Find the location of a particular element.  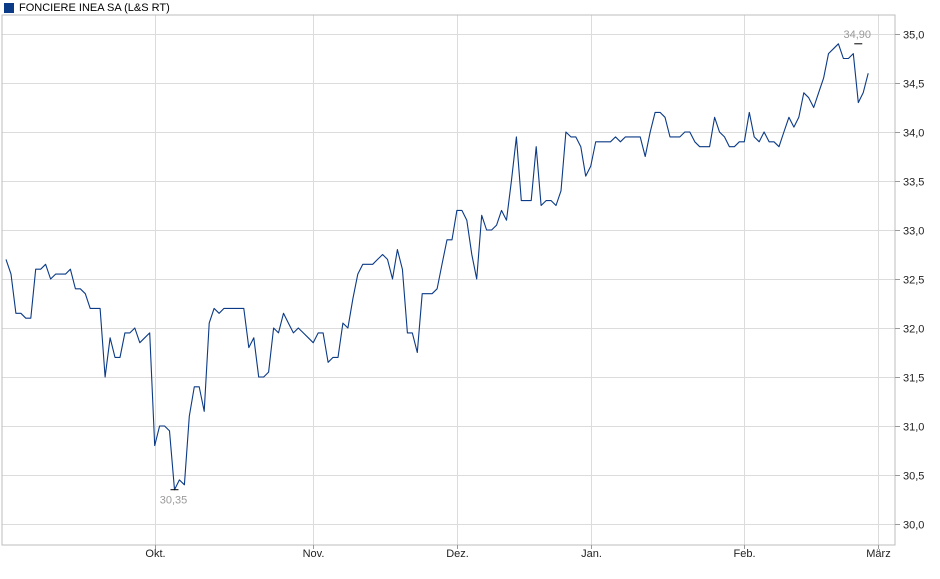

legend: FONCIERE INEA SA (L&S RT) is located at coordinates (87, 8).